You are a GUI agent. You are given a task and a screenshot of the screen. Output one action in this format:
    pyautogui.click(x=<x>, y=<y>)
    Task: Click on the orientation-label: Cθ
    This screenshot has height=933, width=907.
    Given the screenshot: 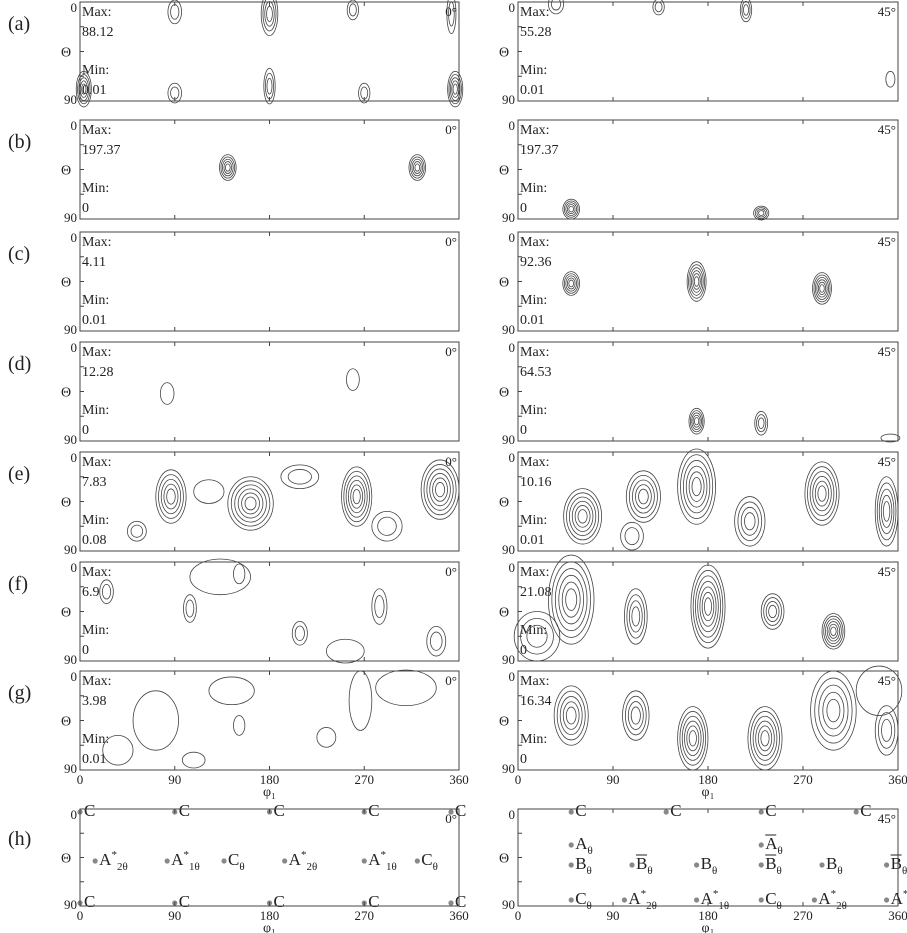 What is the action you would take?
    pyautogui.click(x=236, y=861)
    